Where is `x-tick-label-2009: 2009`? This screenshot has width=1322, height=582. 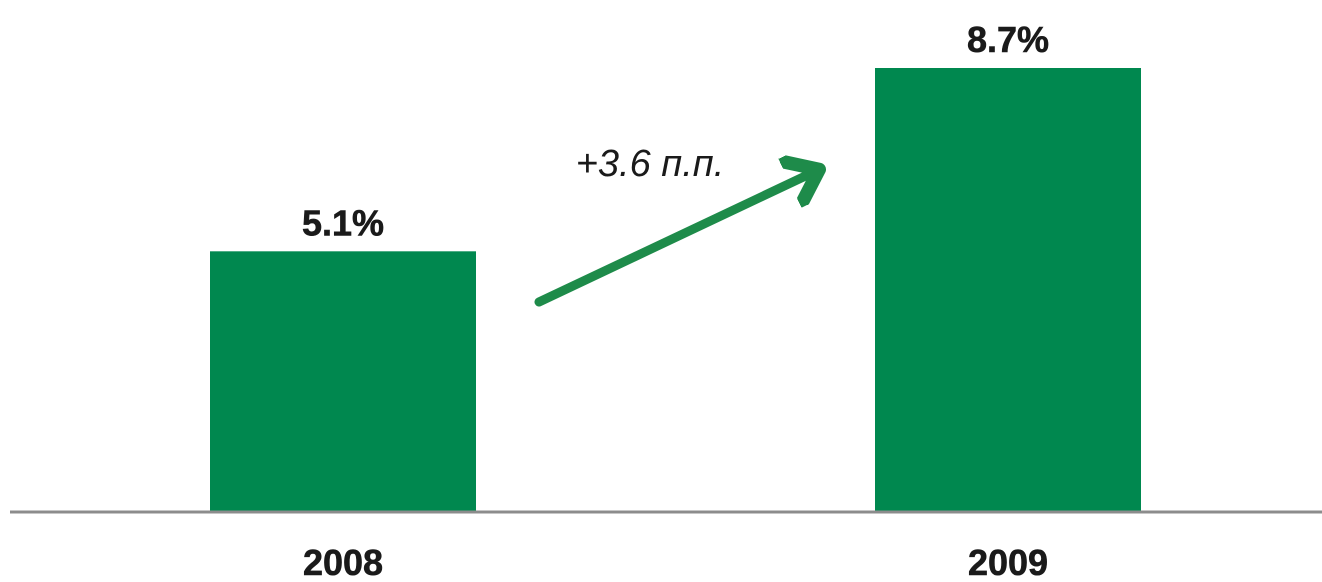
x-tick-label-2009: 2009 is located at coordinates (1008, 562).